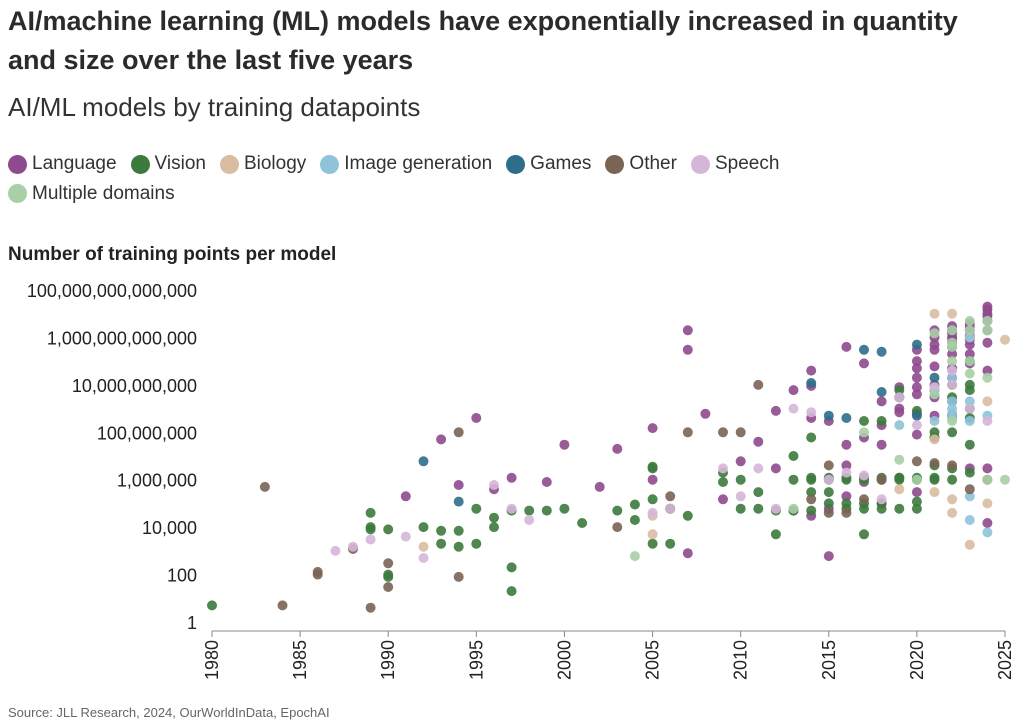 The width and height of the screenshot is (1024, 726). Describe the element at coordinates (641, 164) in the screenshot. I see `legend-item-other: Other` at that location.